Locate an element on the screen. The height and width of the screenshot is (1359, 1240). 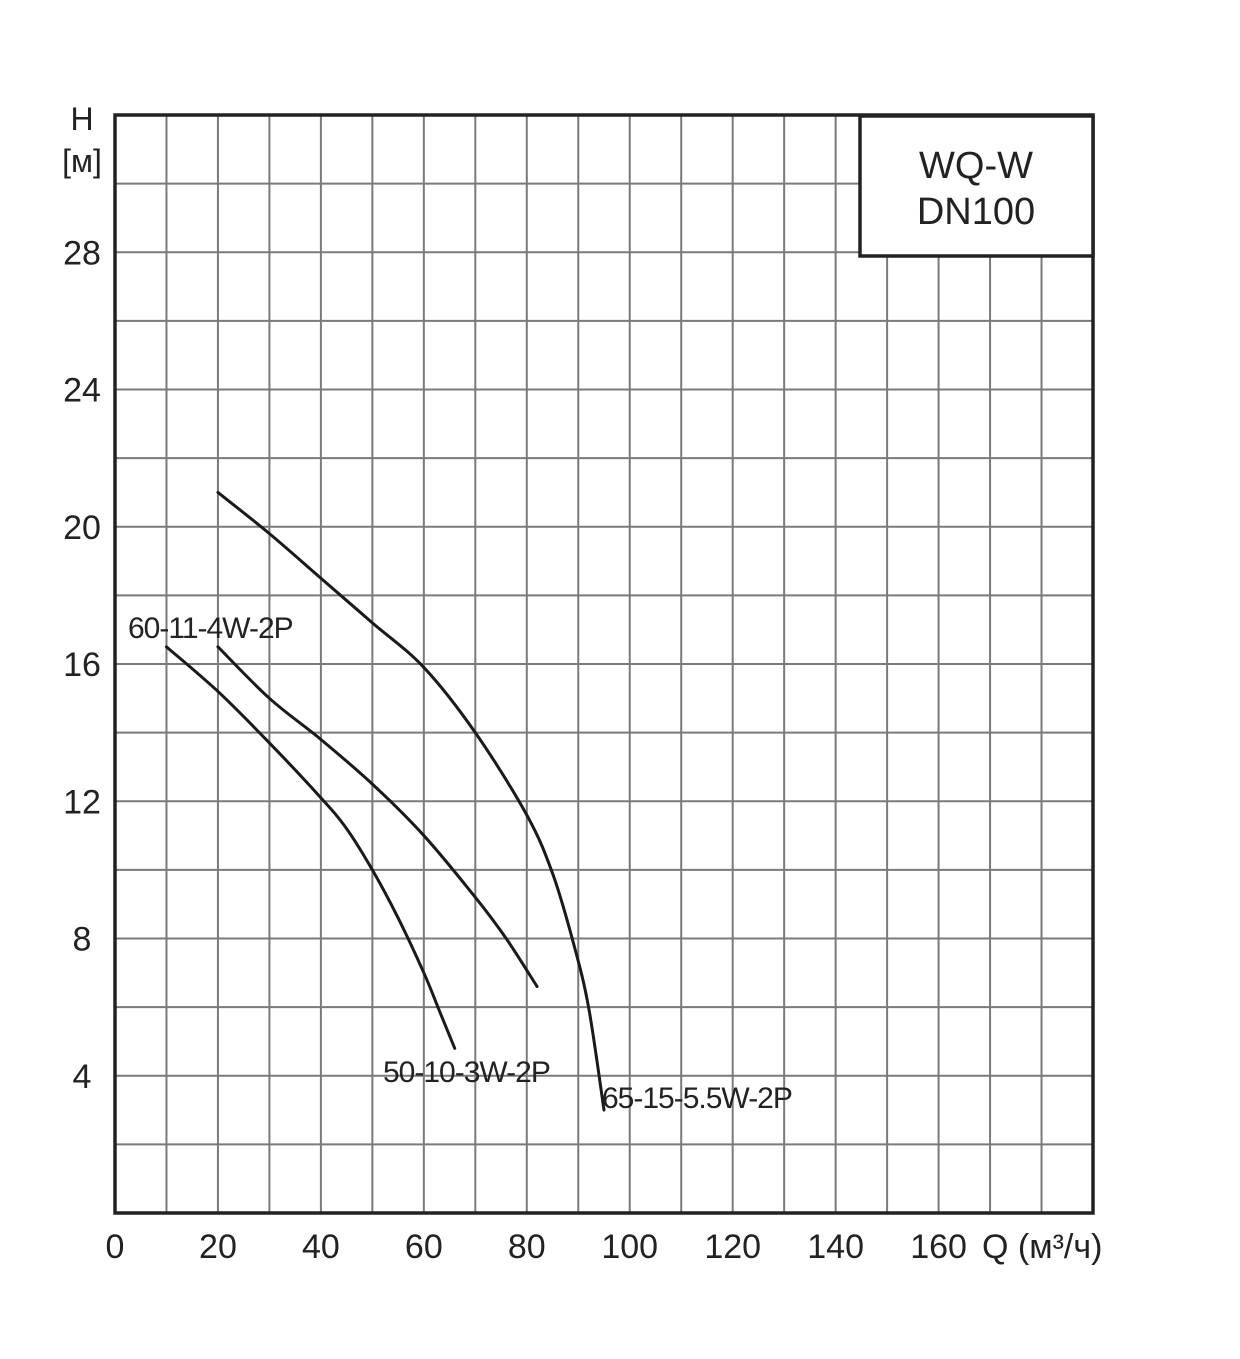
title-box: WQ-W DN100 is located at coordinates (976, 186).